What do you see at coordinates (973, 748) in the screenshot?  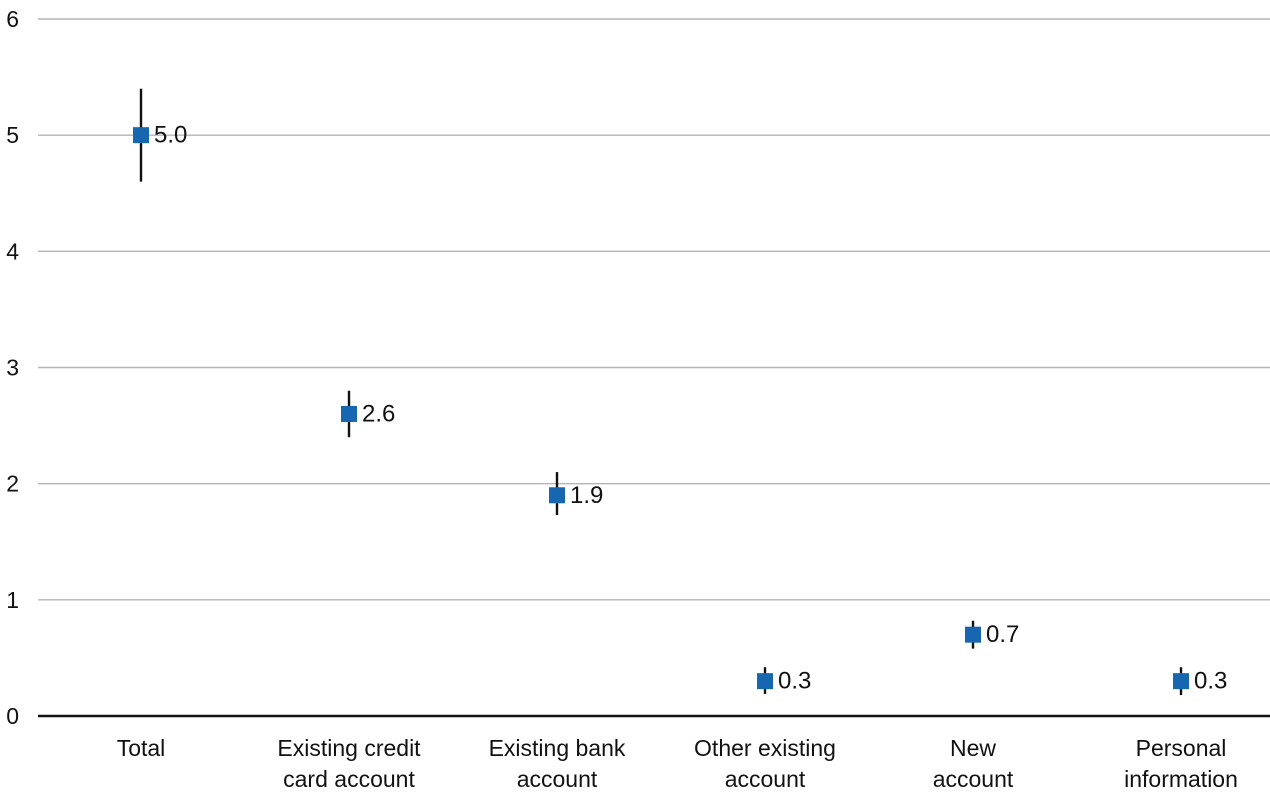 I see `x-category-label-line: New` at bounding box center [973, 748].